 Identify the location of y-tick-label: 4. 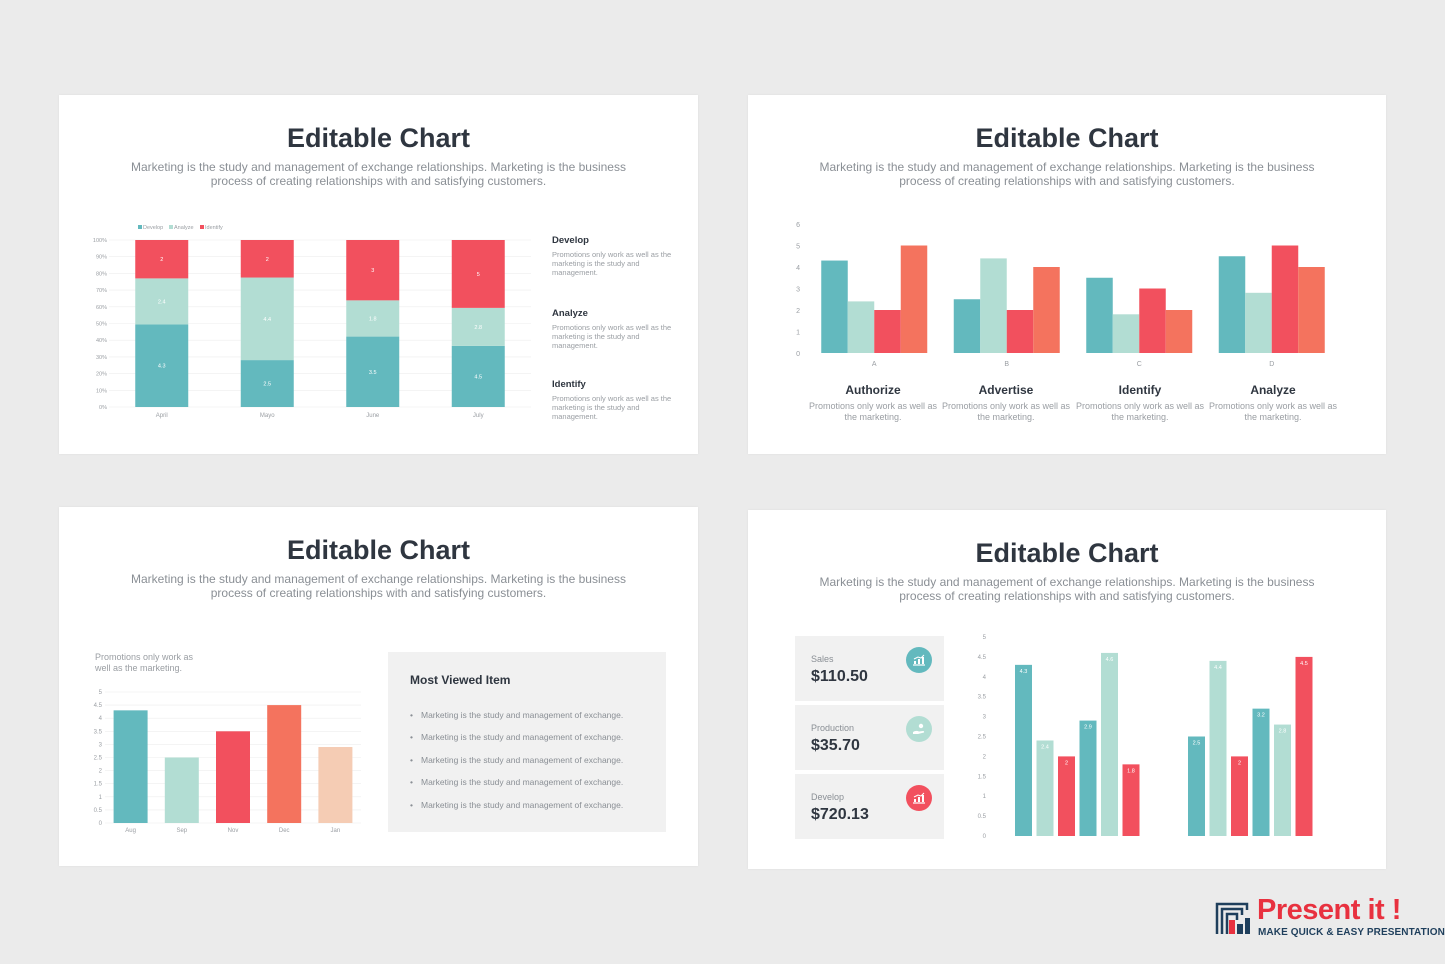
(985, 678).